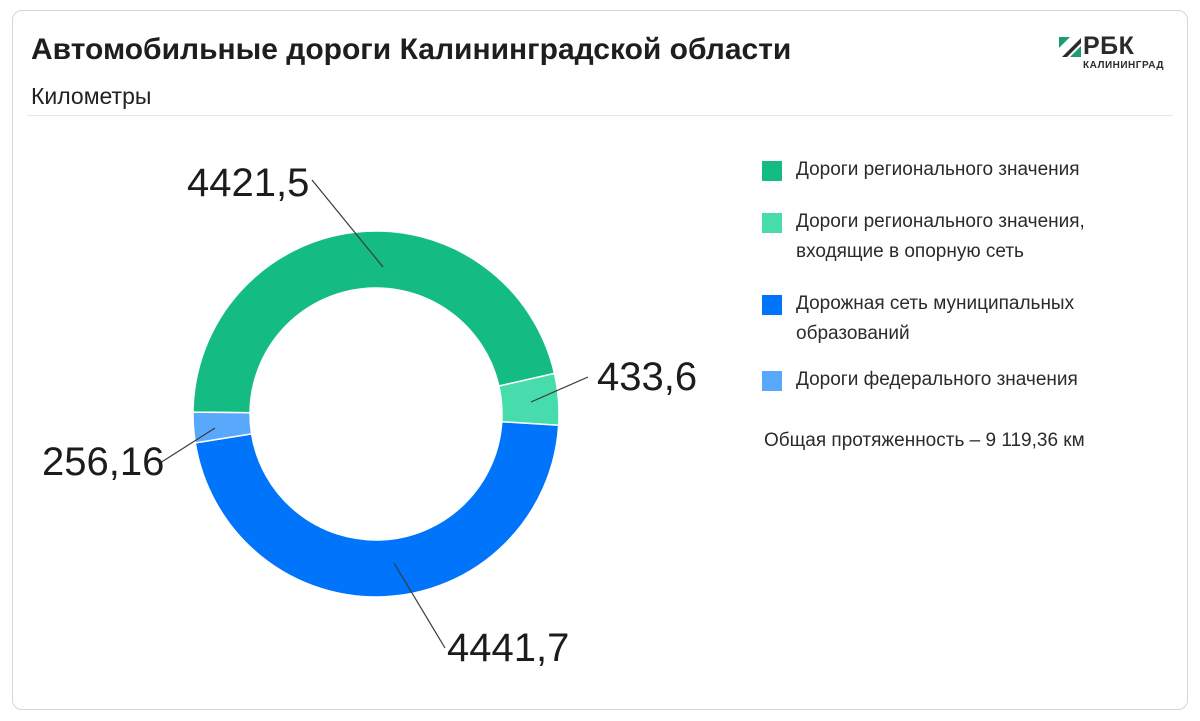  I want to click on legend-item-1: Дороги регионального значения, so click(962, 170).